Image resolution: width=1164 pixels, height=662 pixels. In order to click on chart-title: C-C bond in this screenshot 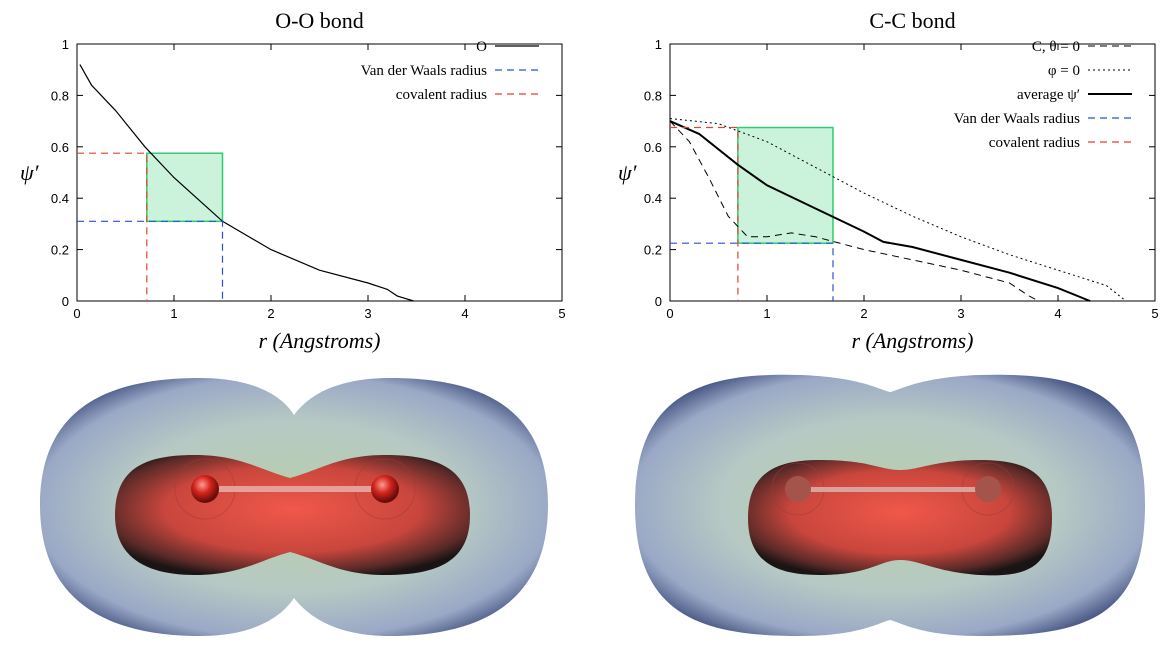, I will do `click(912, 20)`.